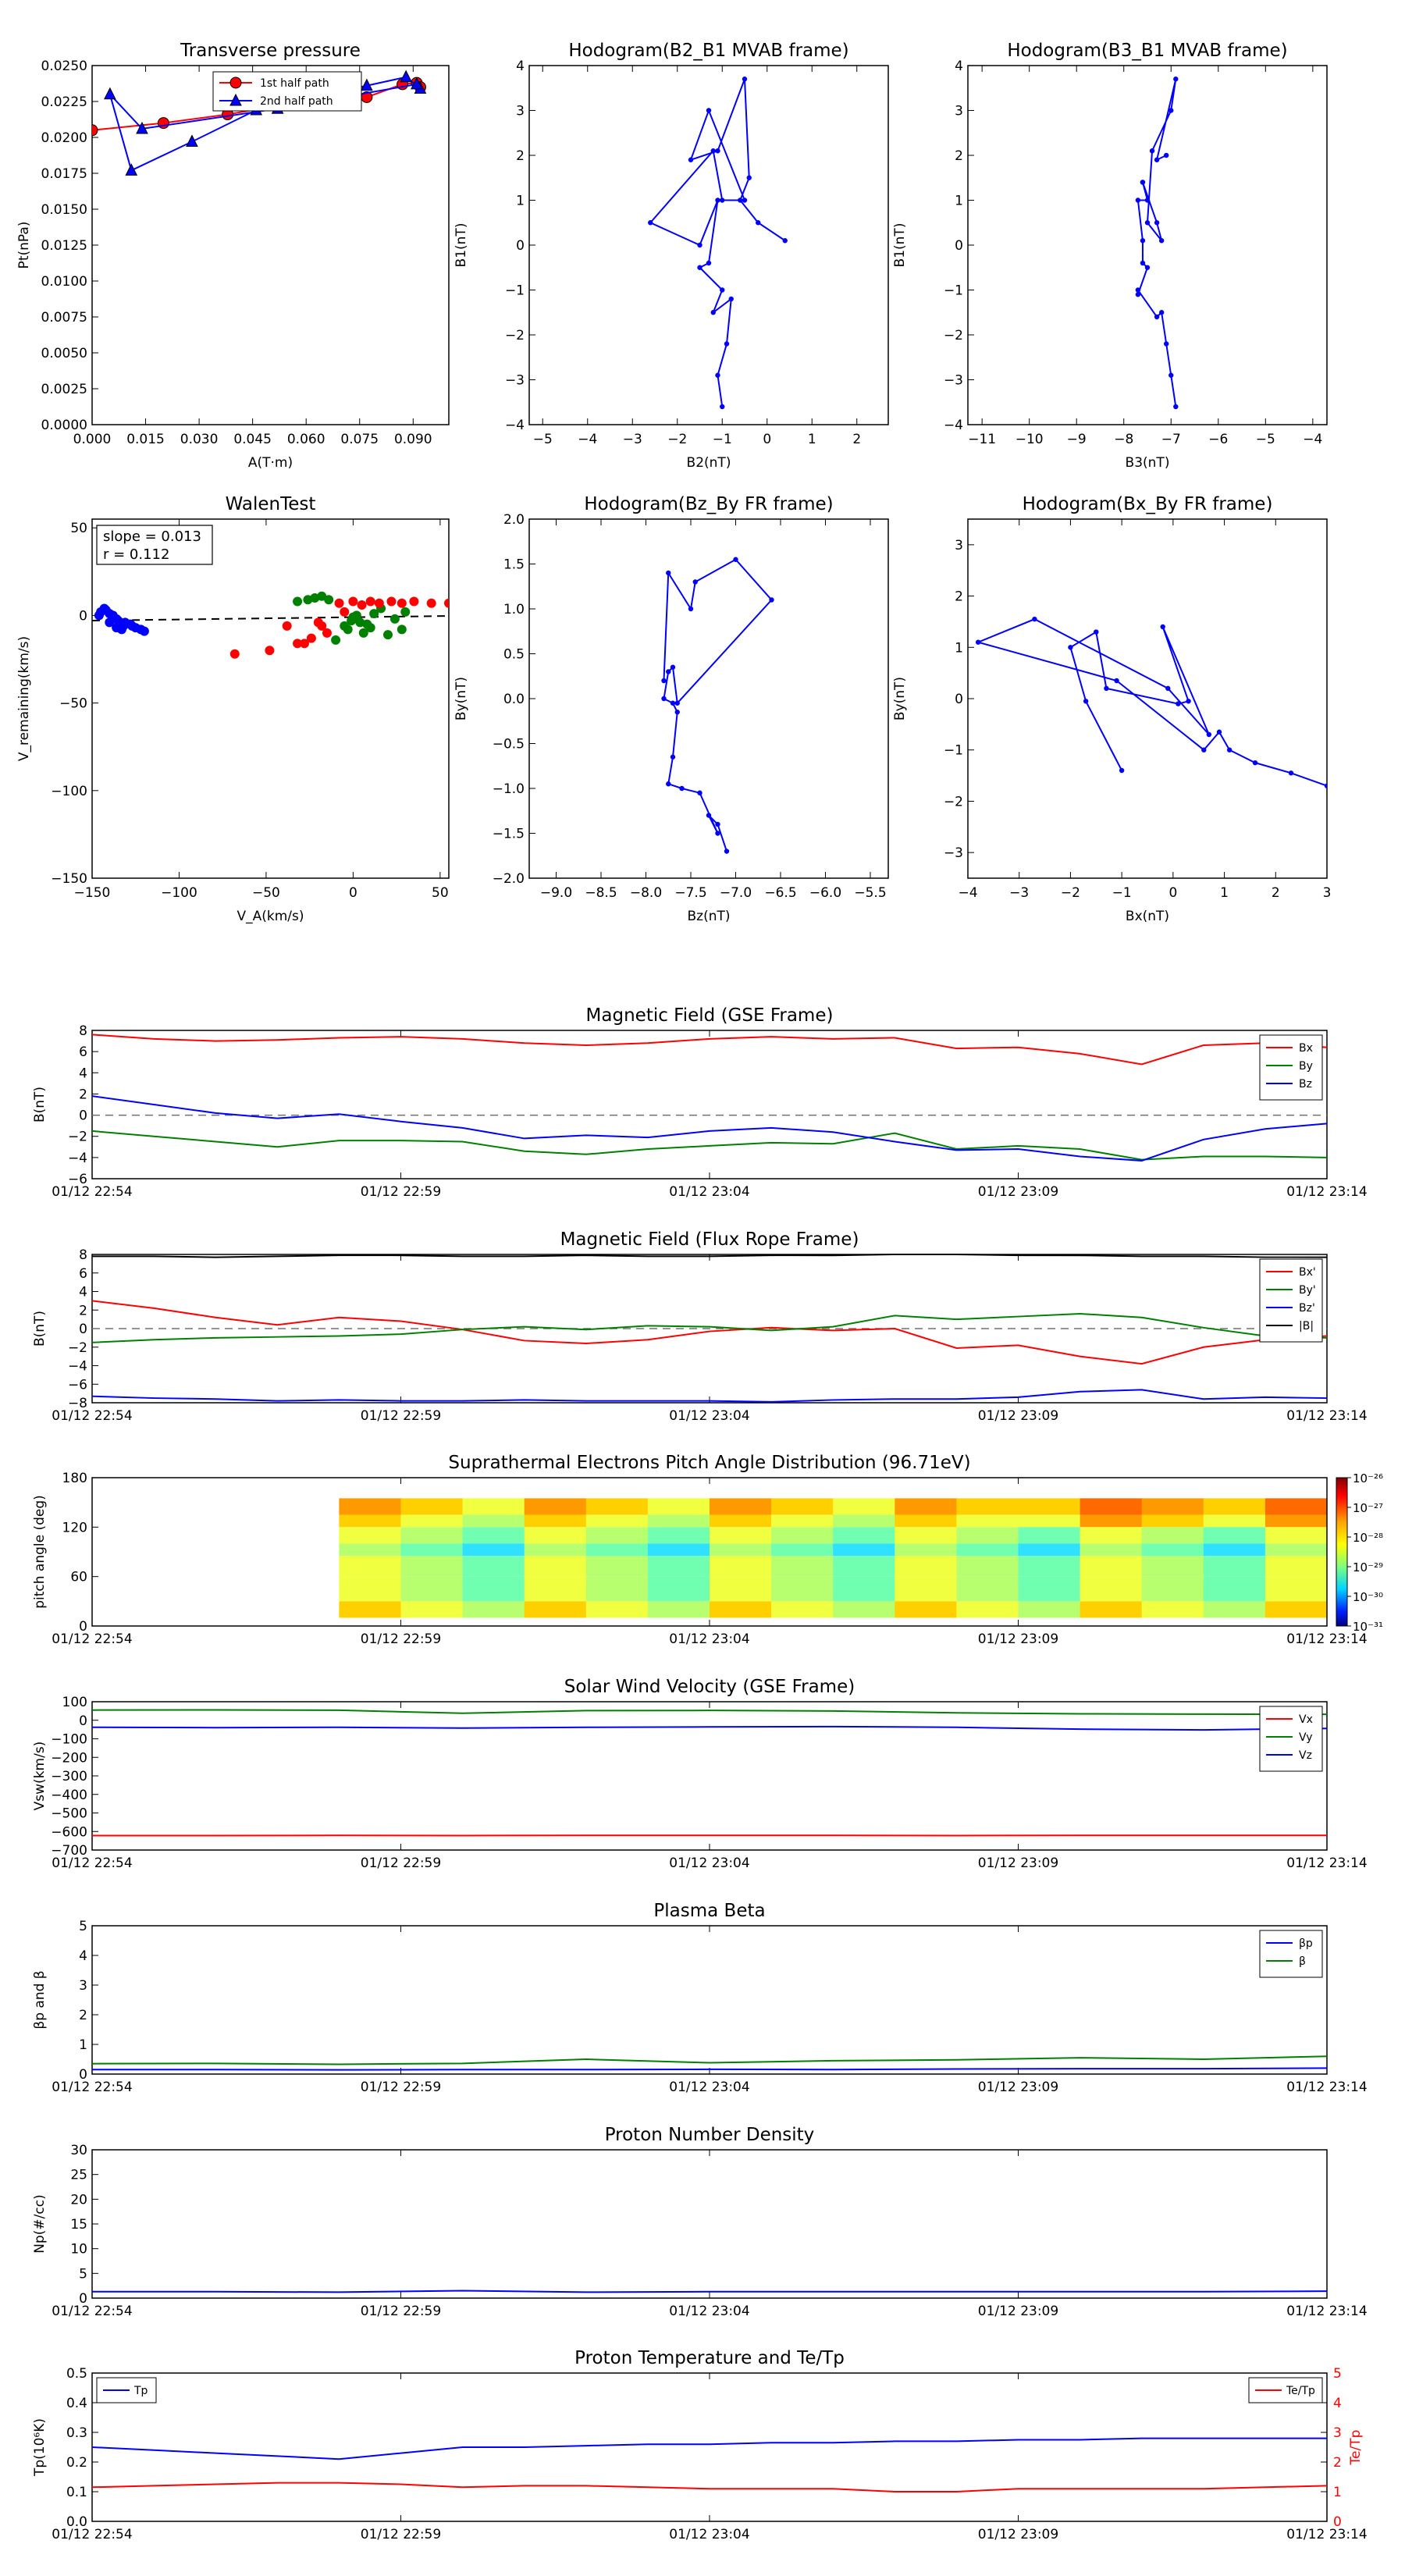  Describe the element at coordinates (140, 2391) in the screenshot. I see `legend-label: Tp` at that location.